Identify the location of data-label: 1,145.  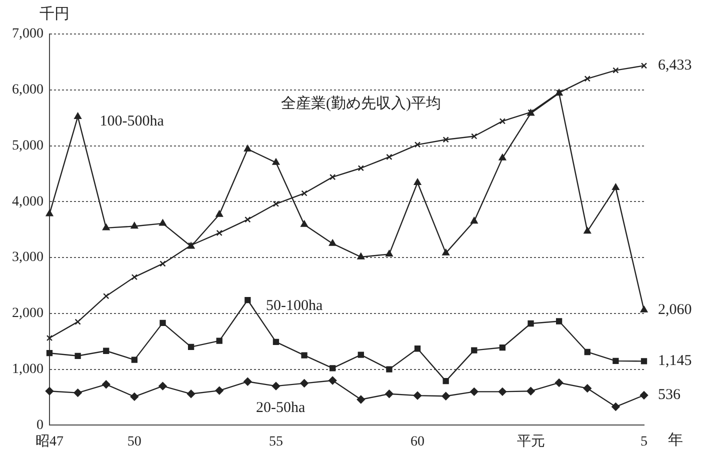
(675, 361).